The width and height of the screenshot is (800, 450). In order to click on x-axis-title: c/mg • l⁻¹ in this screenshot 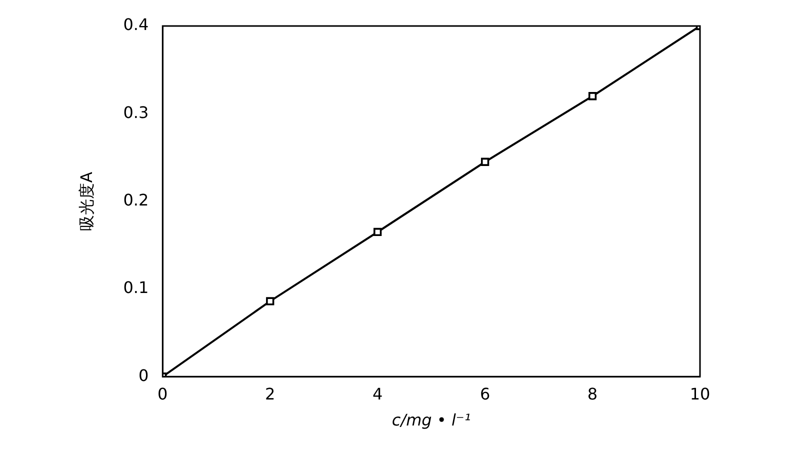, I will do `click(431, 420)`.